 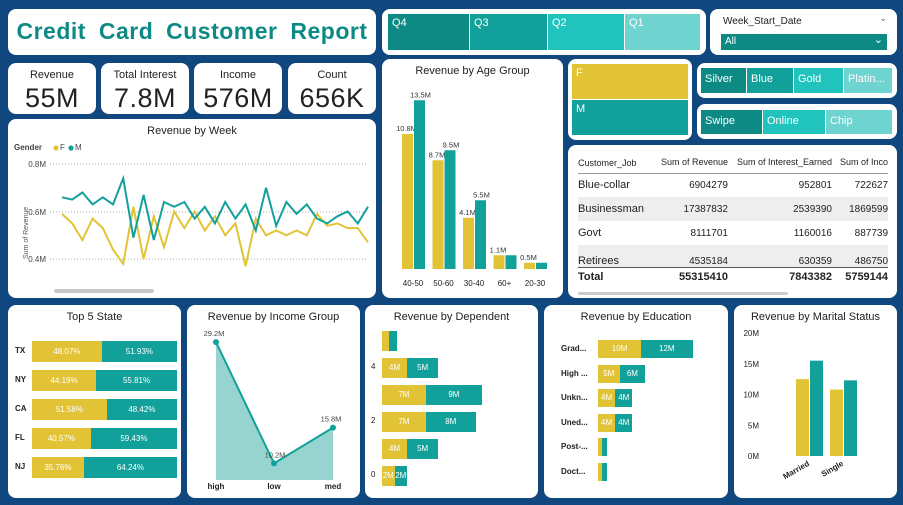 I want to click on use-chip-slicer: Swipe Online Chip, so click(x=797, y=121).